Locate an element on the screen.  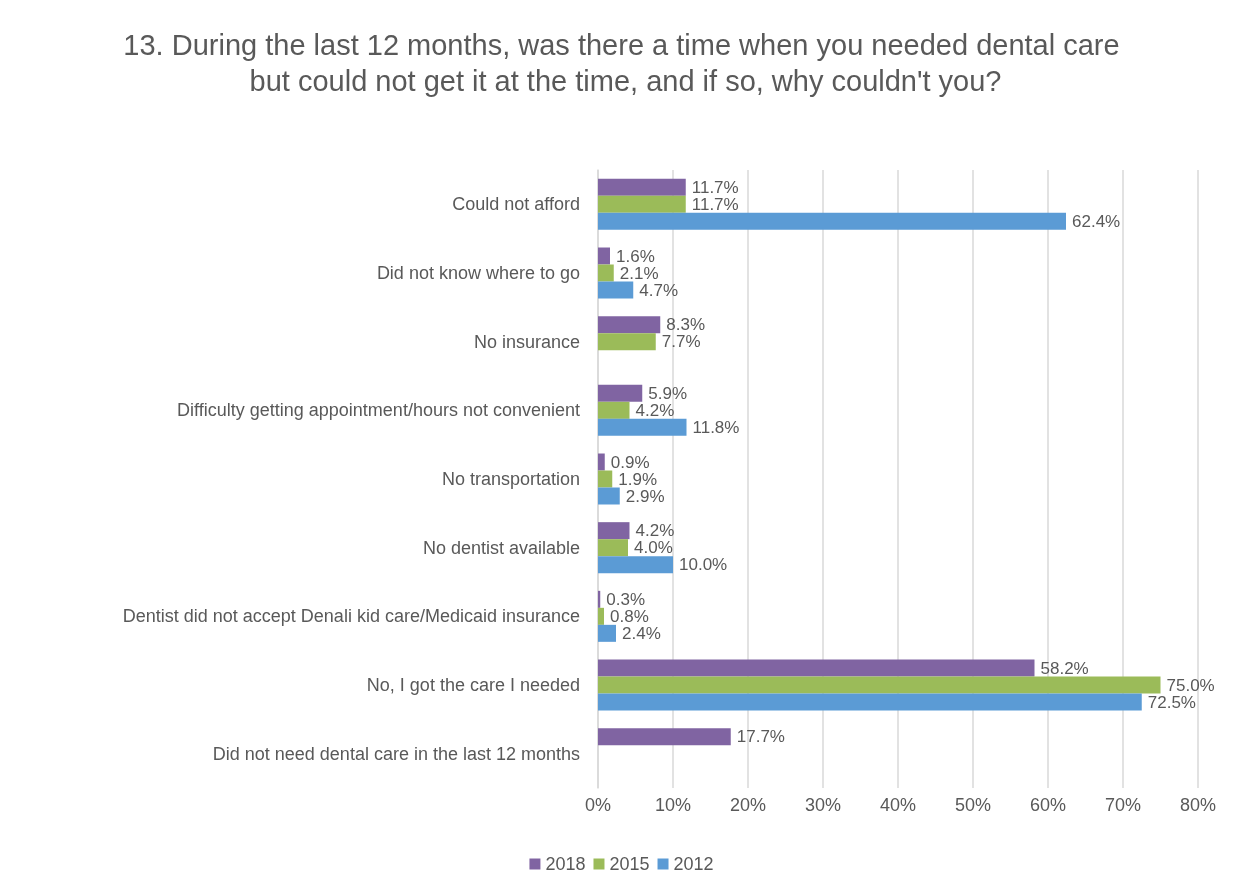
x-tick-label: 70% is located at coordinates (1123, 805).